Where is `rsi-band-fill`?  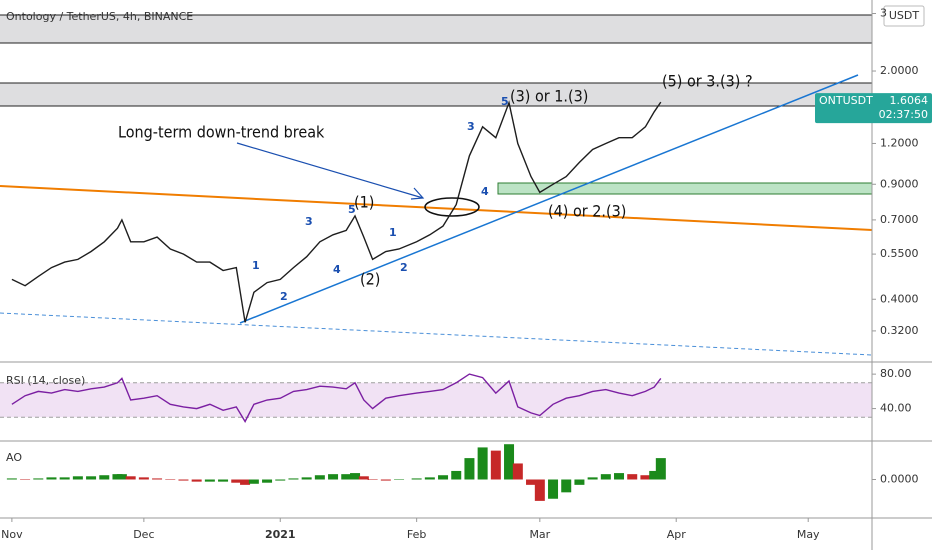
rsi-band-fill is located at coordinates (436, 400).